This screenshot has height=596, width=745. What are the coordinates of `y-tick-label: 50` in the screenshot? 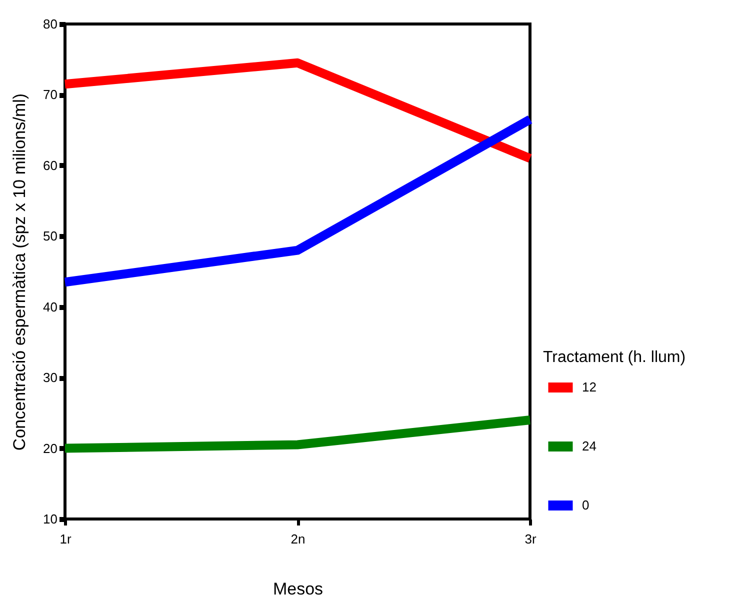 It's located at (50, 236).